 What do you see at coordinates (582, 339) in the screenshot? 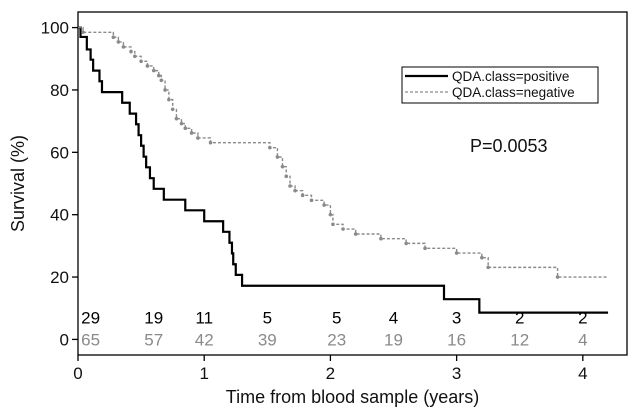
I see `risk-count-negative: 4` at bounding box center [582, 339].